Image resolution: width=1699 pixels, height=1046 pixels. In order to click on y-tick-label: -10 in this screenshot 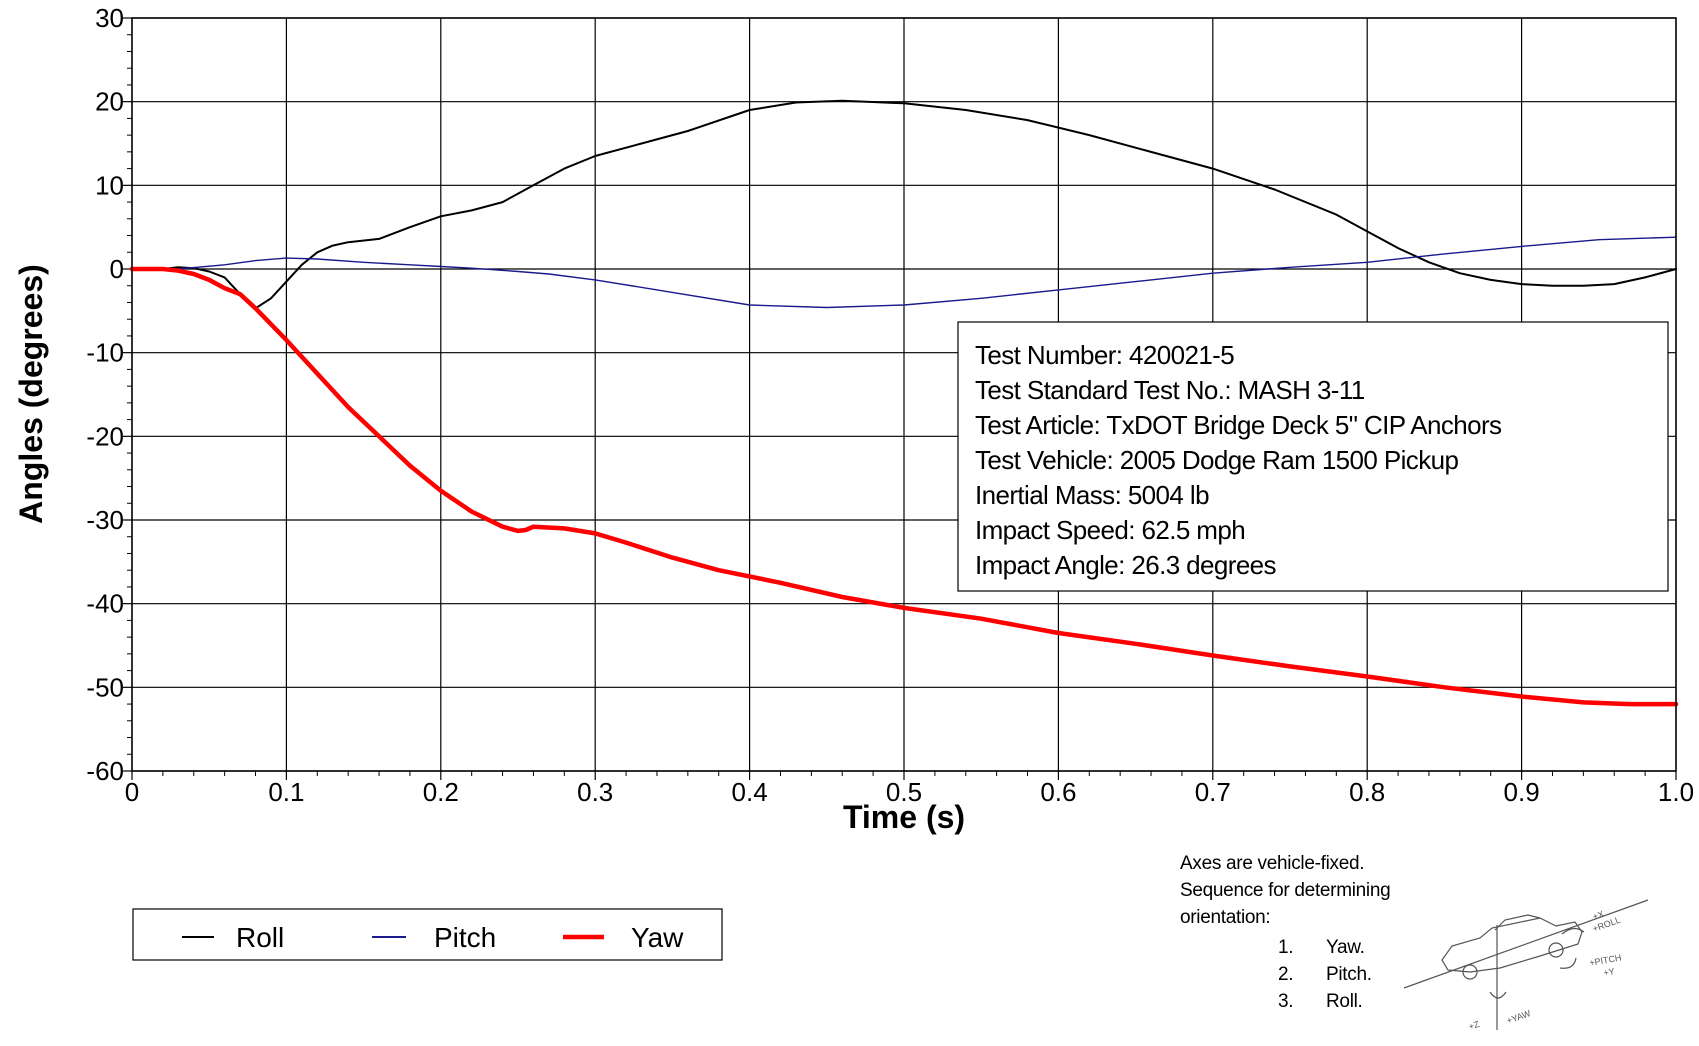, I will do `click(105, 353)`.